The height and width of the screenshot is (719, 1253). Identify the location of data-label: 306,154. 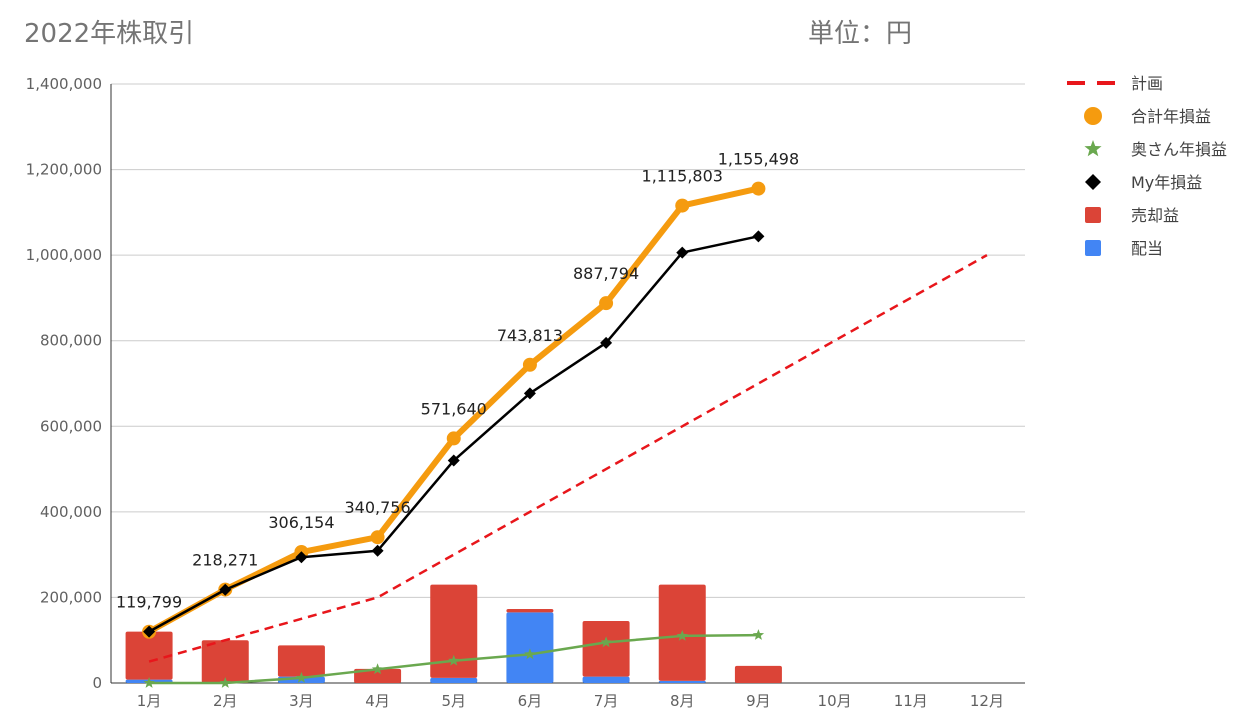
(301, 522).